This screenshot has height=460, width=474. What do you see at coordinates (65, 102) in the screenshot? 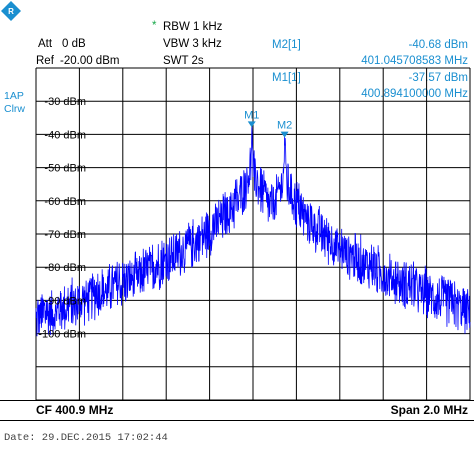
I see `y-tick-label: -30 dBm` at bounding box center [65, 102].